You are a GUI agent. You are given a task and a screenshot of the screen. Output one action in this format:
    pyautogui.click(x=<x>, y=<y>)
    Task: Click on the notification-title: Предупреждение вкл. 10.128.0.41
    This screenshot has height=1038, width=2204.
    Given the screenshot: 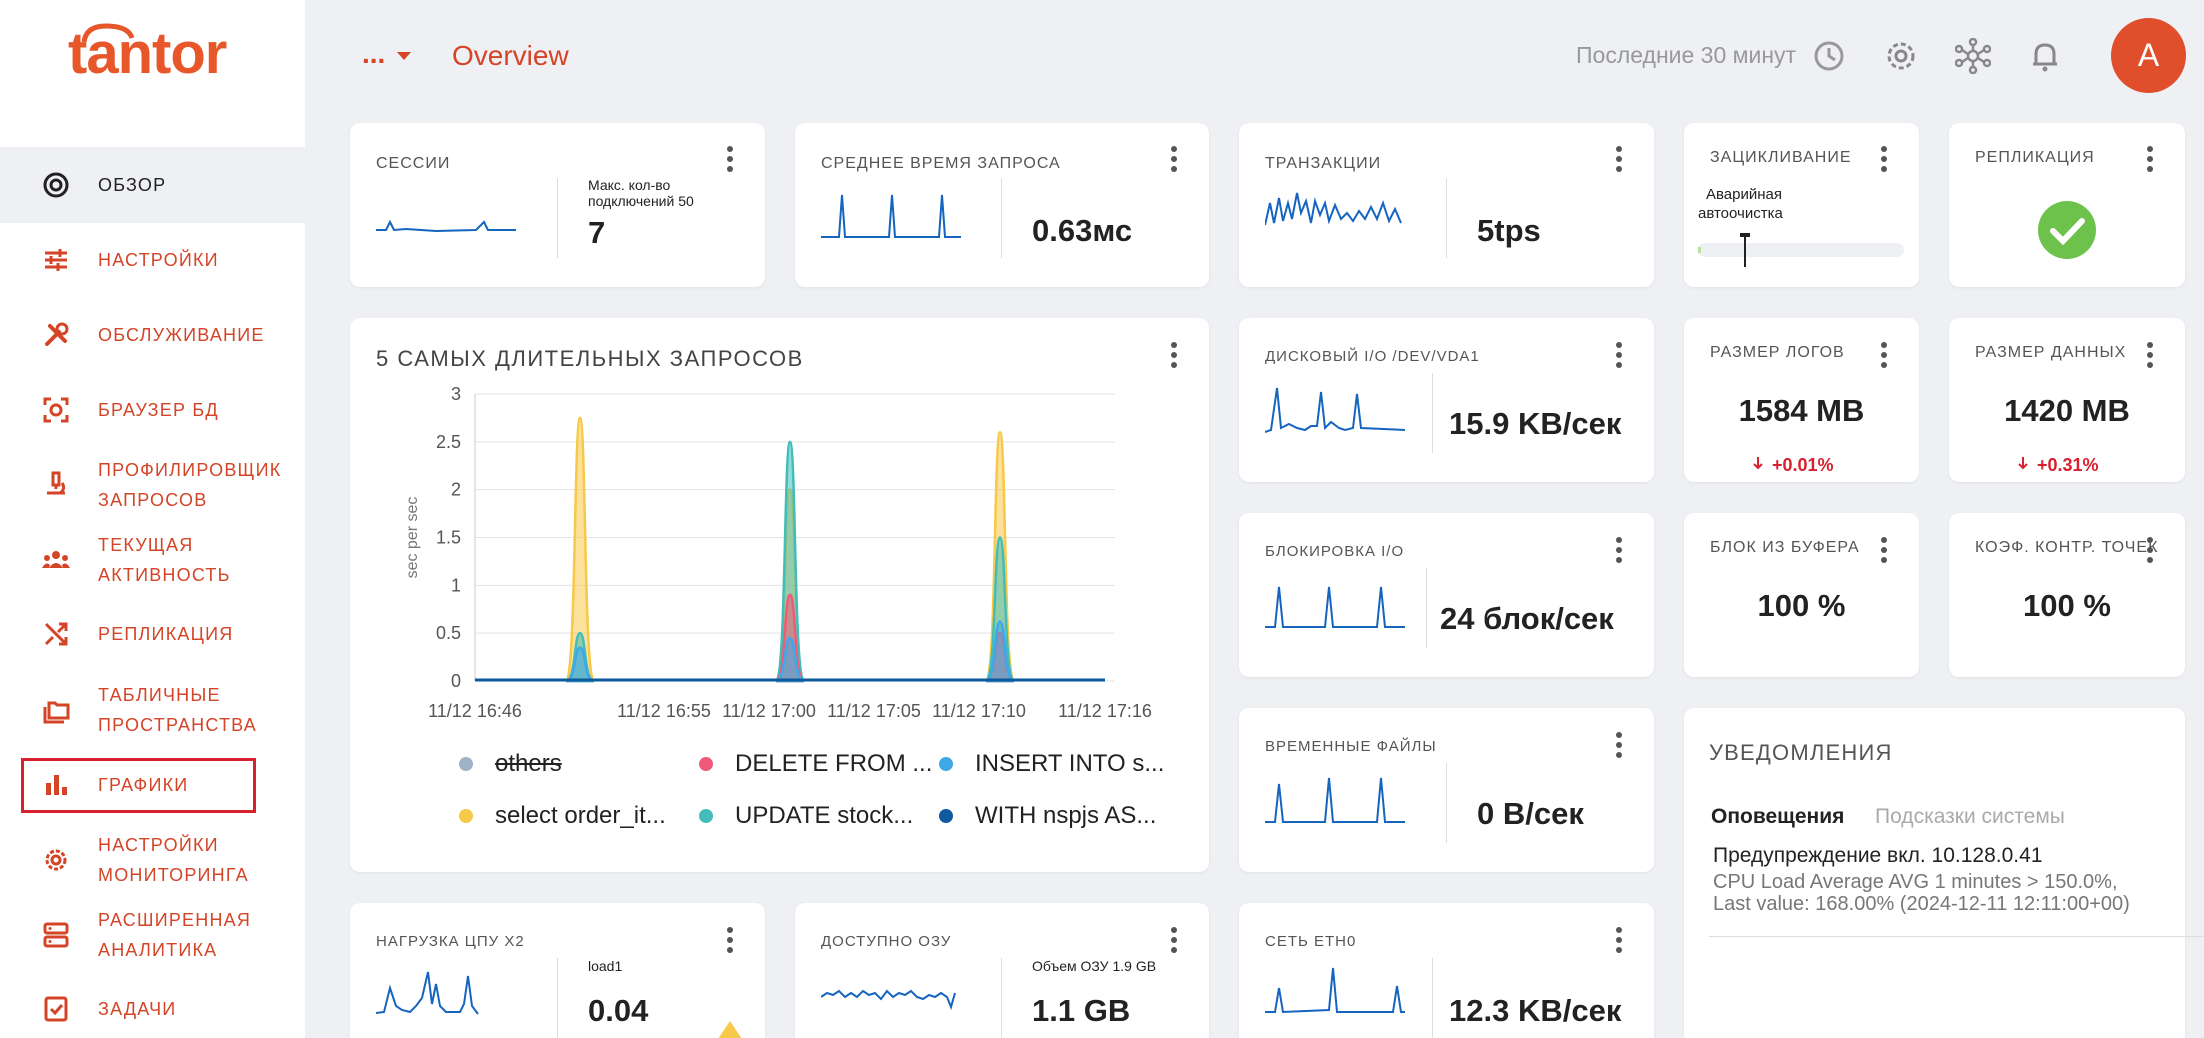 What is the action you would take?
    pyautogui.click(x=1878, y=855)
    